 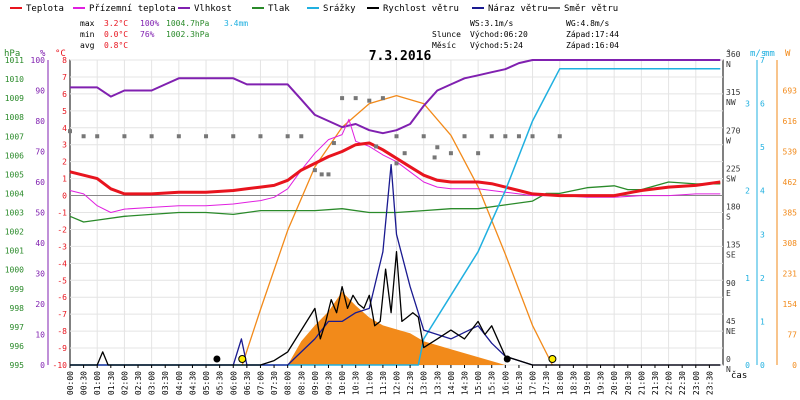 What do you see at coordinates (70, 383) in the screenshot?
I see `x-tick-label: 00:00` at bounding box center [70, 383].